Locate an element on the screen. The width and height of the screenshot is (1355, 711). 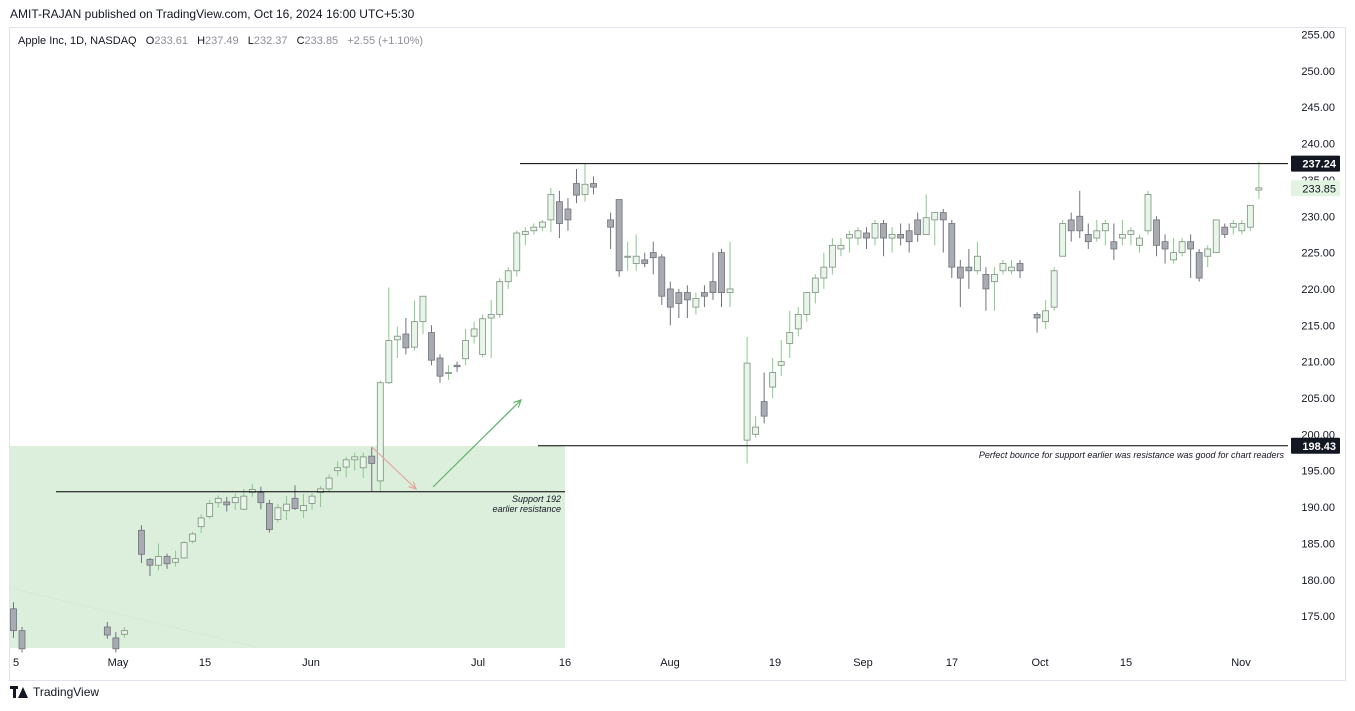
y-tick-label: 240.00 is located at coordinates (1318, 145).